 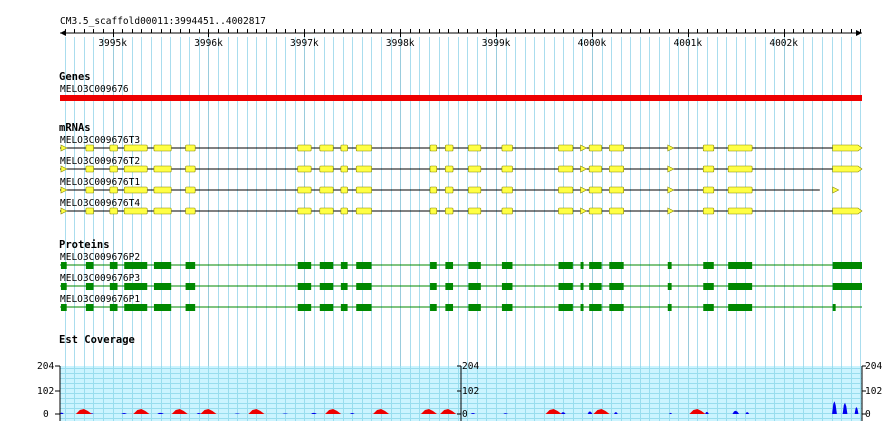 I want to click on mrna-label-t1: MELO3C009676T1, so click(x=100, y=182).